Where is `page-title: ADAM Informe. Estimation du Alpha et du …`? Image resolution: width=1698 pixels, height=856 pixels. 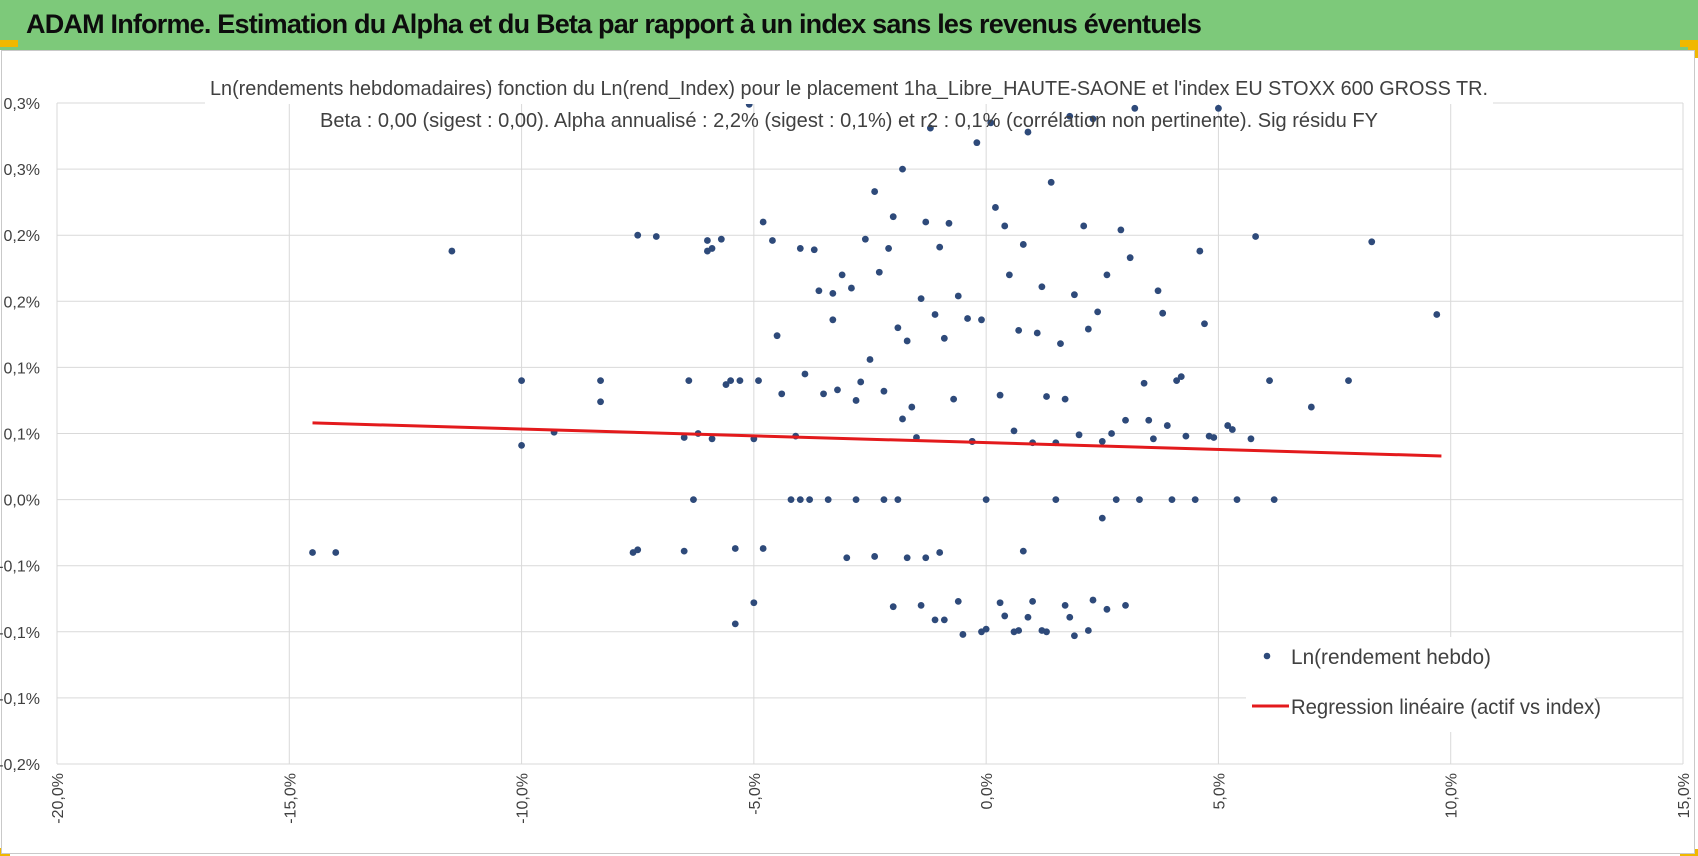
page-title: ADAM Informe. Estimation du Alpha et du … is located at coordinates (614, 24).